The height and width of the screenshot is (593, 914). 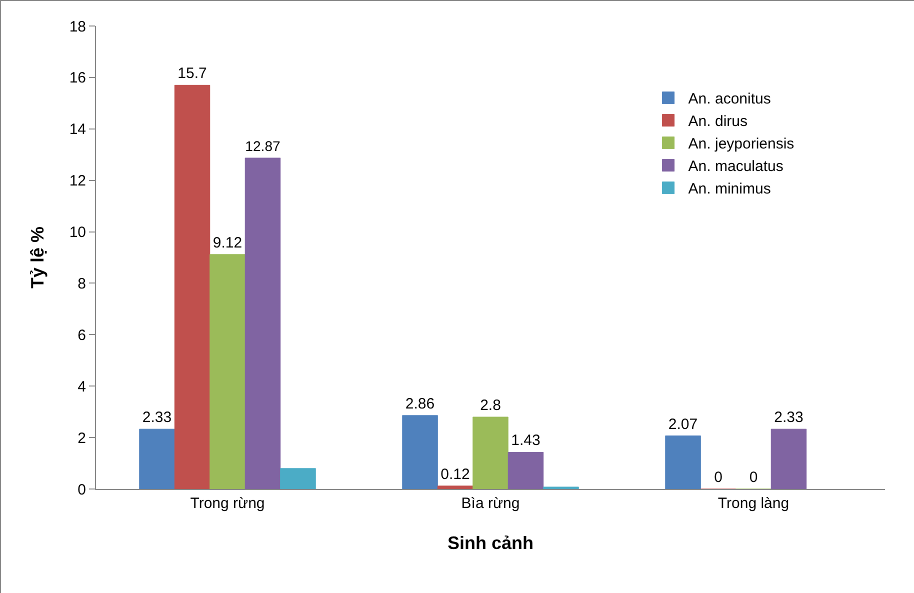 I want to click on data-label: 2.07, so click(x=683, y=424).